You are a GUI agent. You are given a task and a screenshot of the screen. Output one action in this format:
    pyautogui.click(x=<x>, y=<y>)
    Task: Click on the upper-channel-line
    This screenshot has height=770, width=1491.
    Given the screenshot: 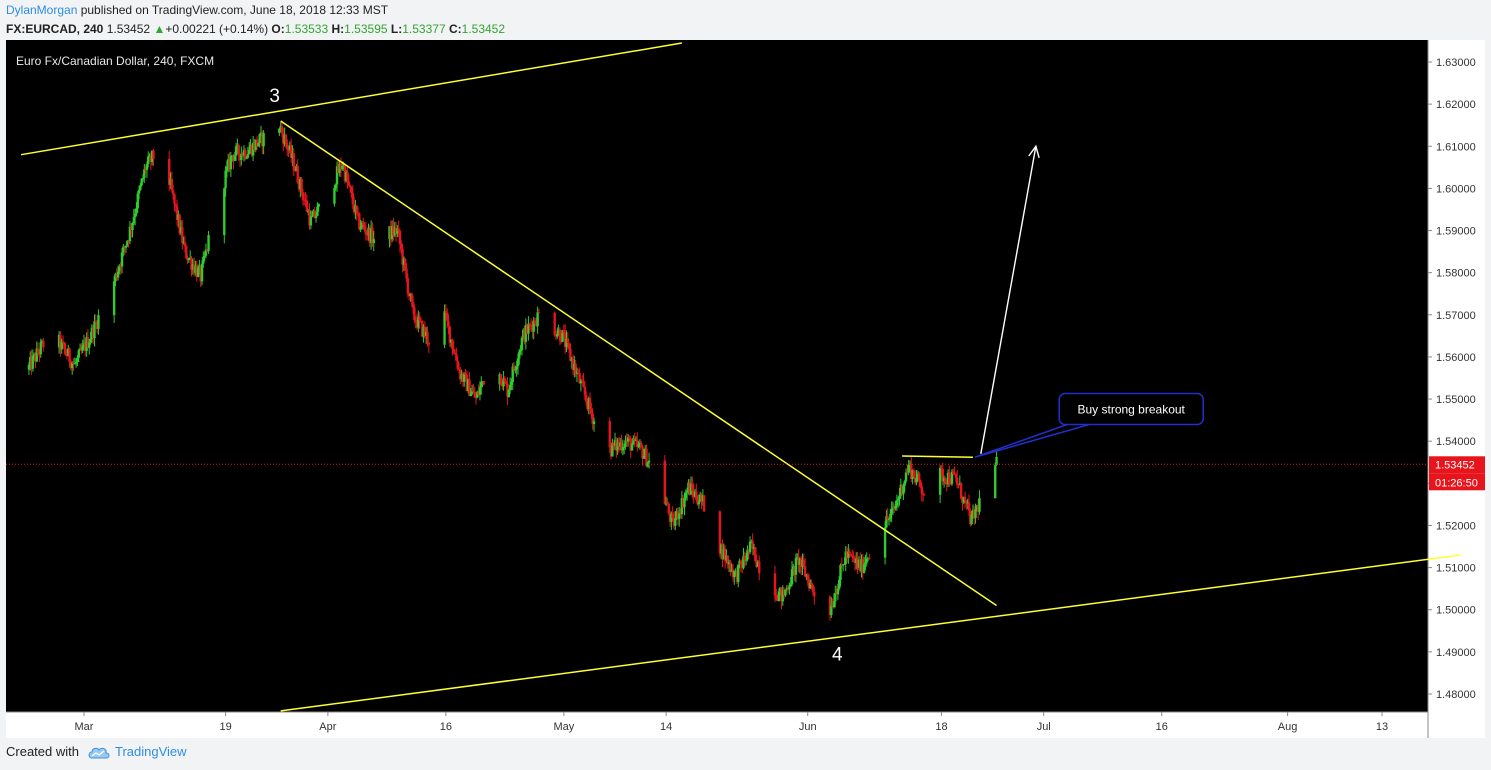 What is the action you would take?
    pyautogui.click(x=351, y=99)
    